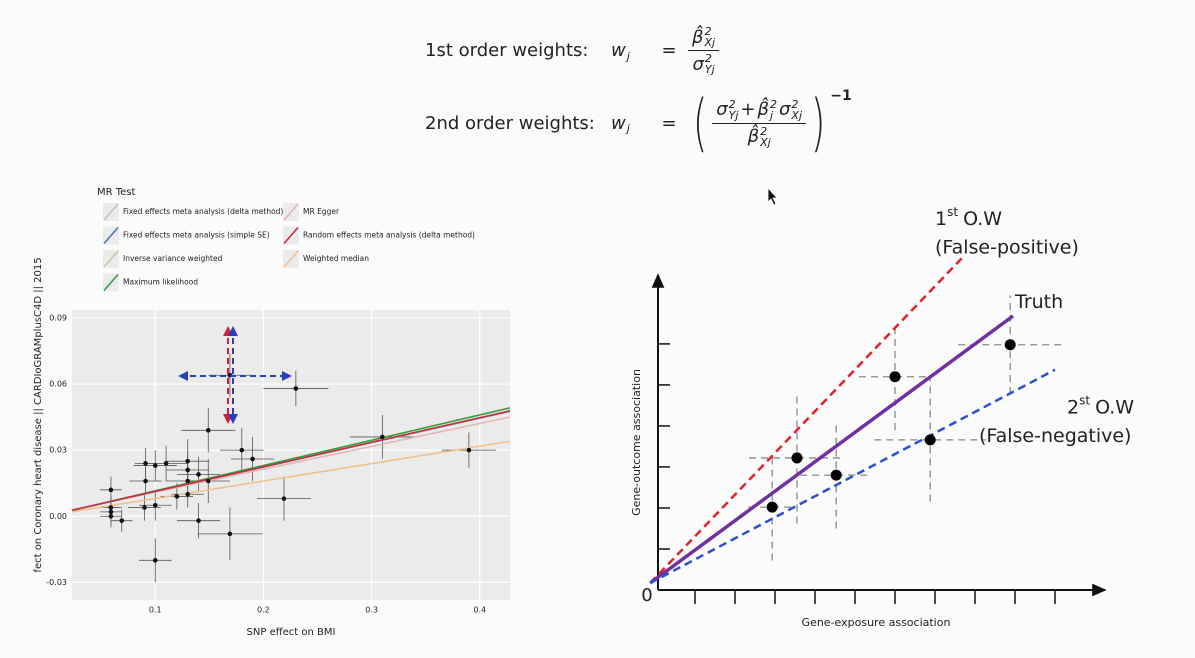 Image resolution: width=1195 pixels, height=658 pixels. I want to click on legend-label: MR Egger, so click(321, 211).